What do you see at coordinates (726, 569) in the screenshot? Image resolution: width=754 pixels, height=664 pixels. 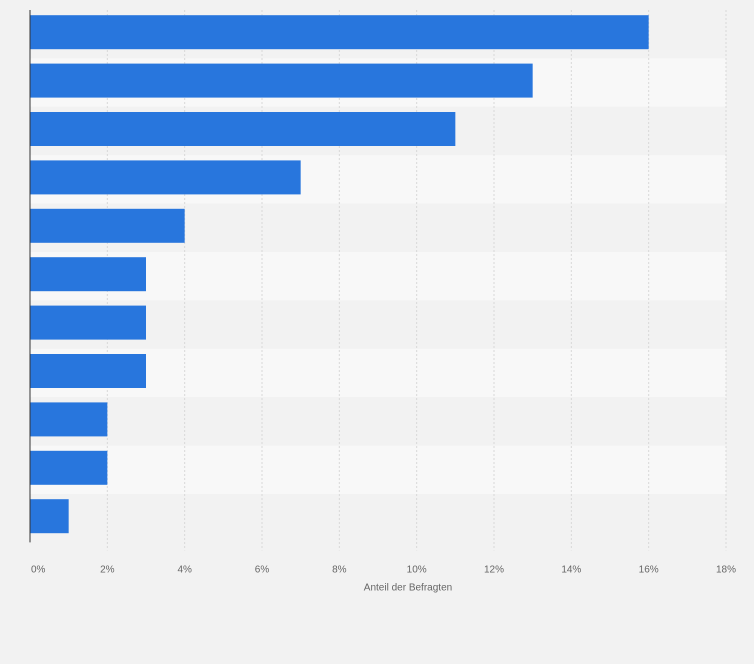 I see `x-tick-label: 18%` at bounding box center [726, 569].